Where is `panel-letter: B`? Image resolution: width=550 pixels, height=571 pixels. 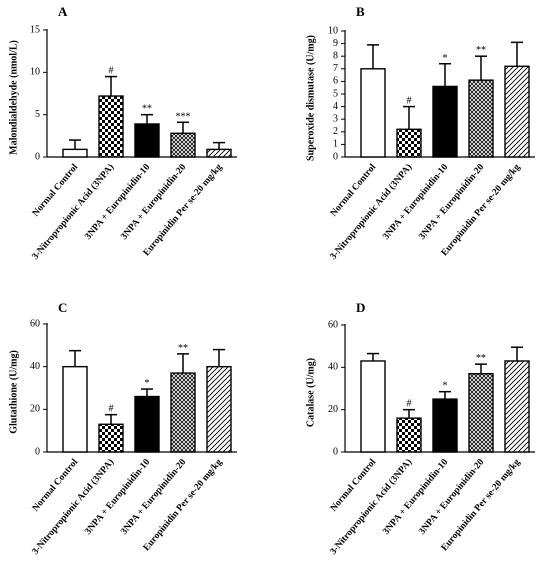
panel-letter: B is located at coordinates (360, 11).